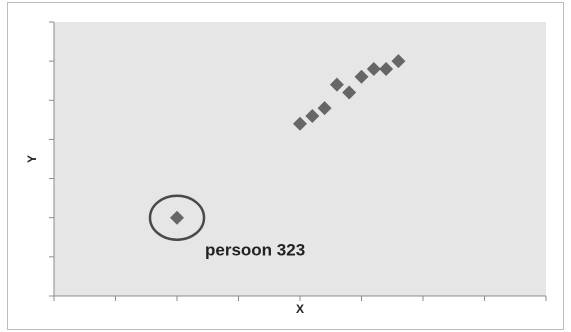  Describe the element at coordinates (32, 159) in the screenshot. I see `y-axis-label: Y` at that location.